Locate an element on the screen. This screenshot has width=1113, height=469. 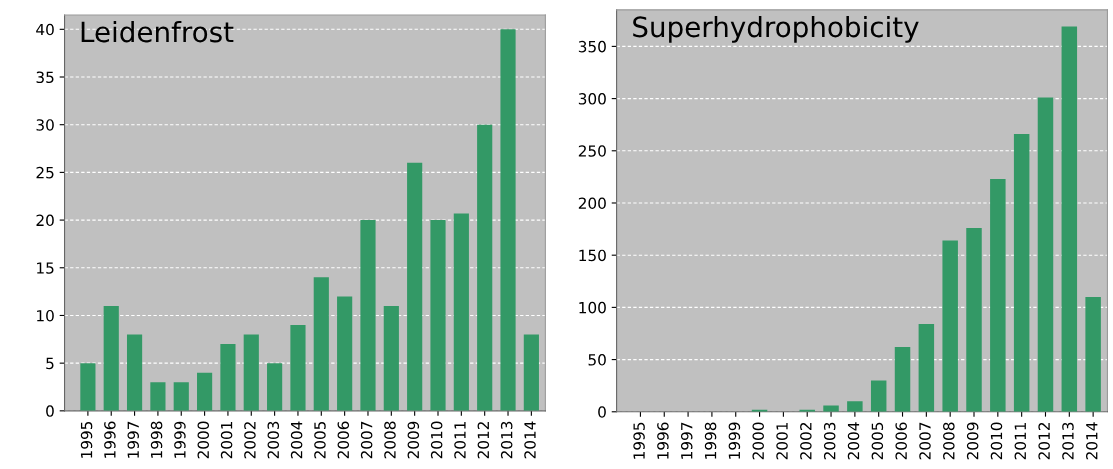
y-tick-label: 100 is located at coordinates (592, 307).